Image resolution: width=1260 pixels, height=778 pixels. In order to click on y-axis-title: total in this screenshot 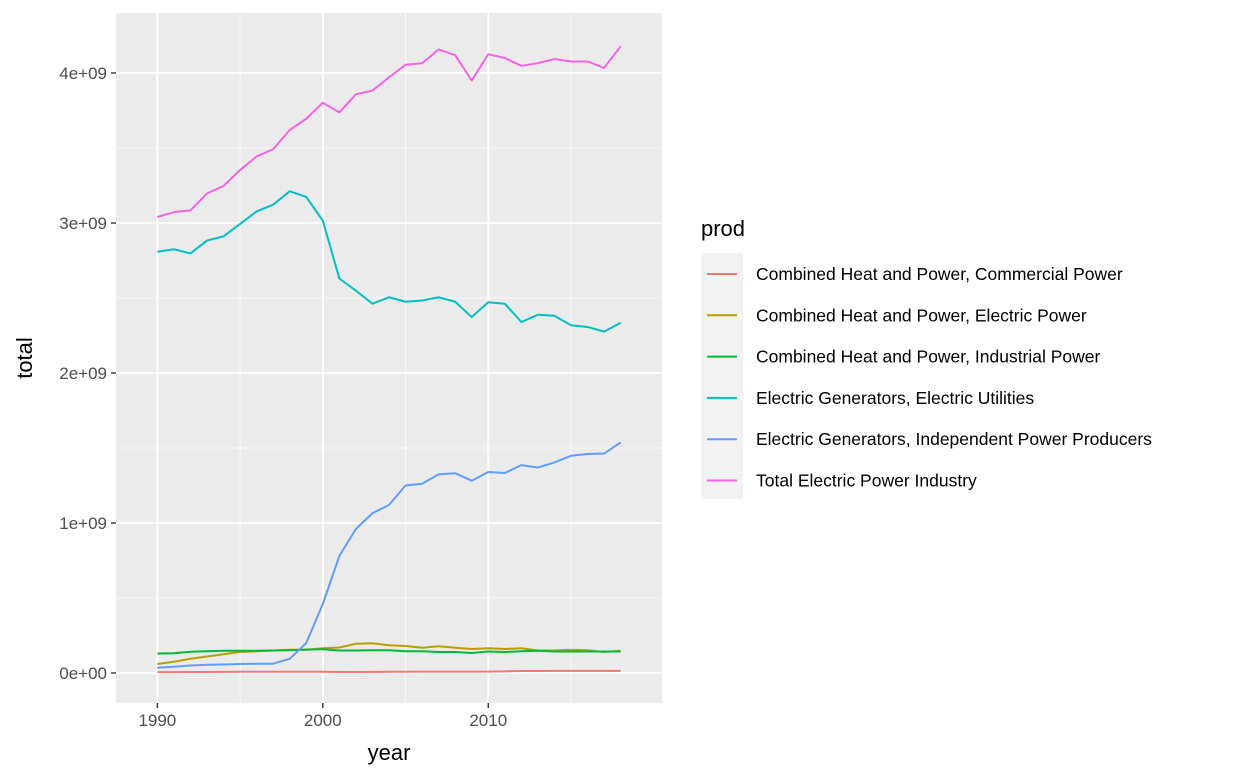, I will do `click(24, 358)`.